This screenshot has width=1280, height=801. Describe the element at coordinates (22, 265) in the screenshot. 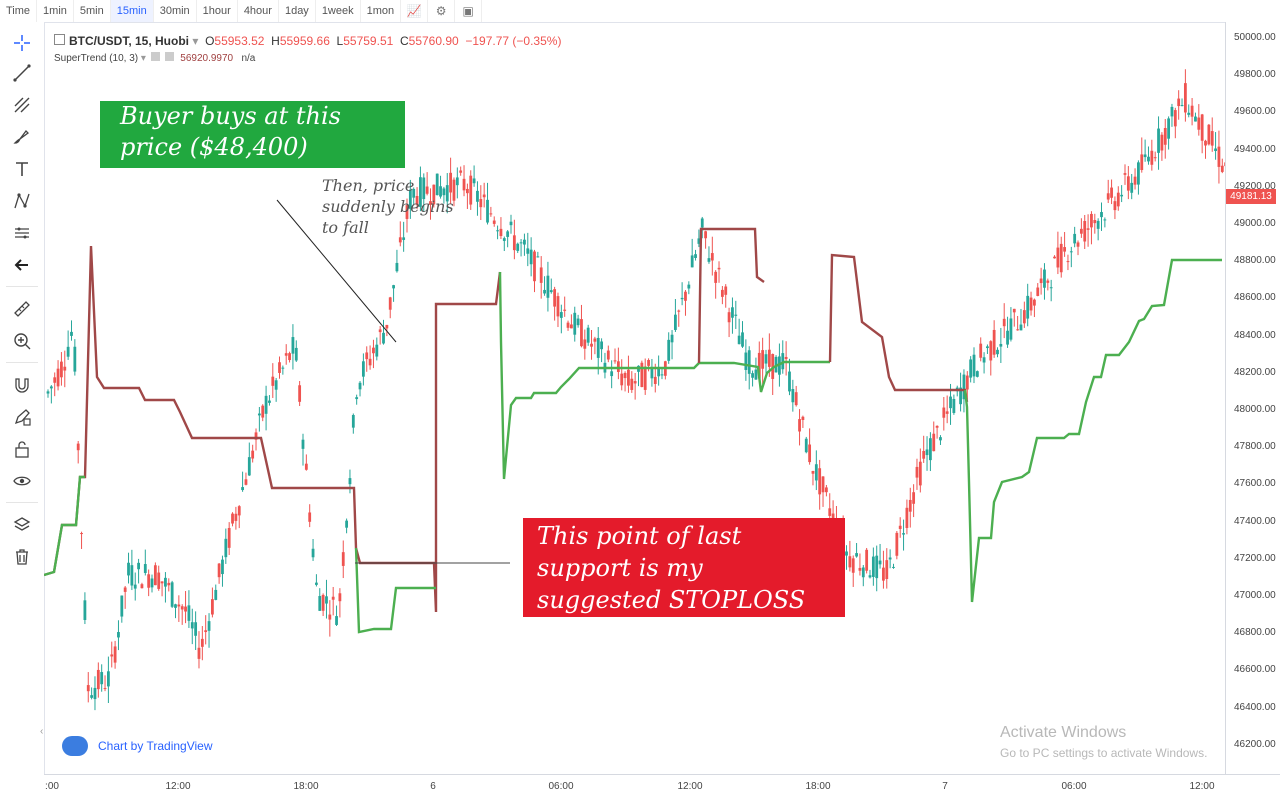

I see `back-arrow-icon` at that location.